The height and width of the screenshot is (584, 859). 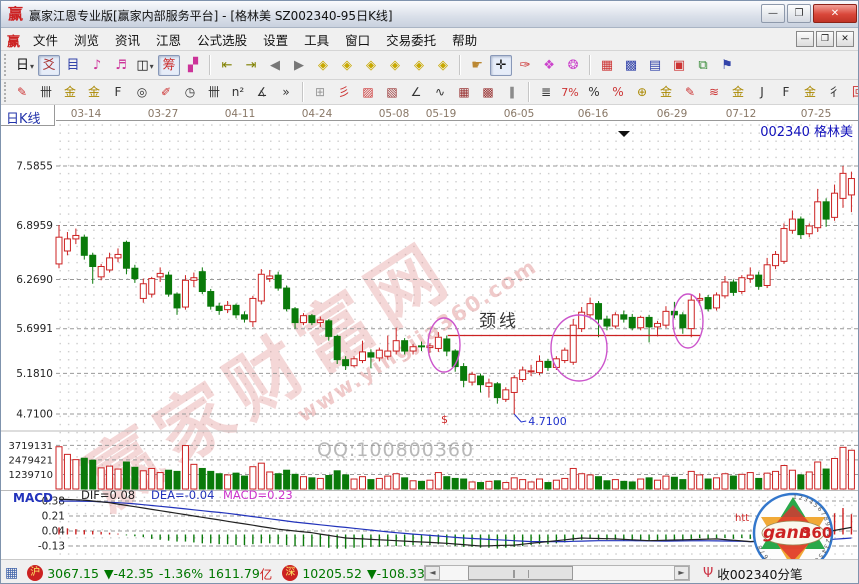 I want to click on menu-item-8: 交易委托, so click(x=411, y=40).